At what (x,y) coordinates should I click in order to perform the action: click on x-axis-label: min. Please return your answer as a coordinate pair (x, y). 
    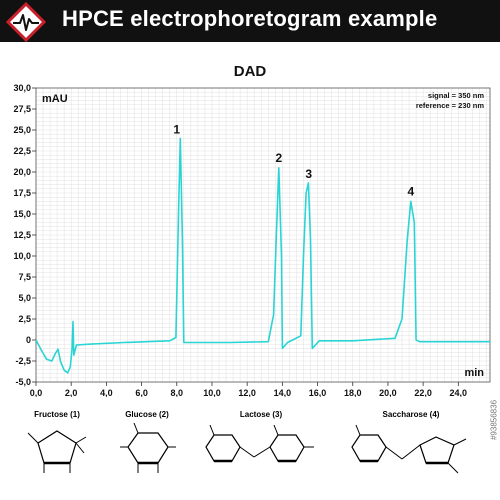
    Looking at the image, I should click on (474, 373).